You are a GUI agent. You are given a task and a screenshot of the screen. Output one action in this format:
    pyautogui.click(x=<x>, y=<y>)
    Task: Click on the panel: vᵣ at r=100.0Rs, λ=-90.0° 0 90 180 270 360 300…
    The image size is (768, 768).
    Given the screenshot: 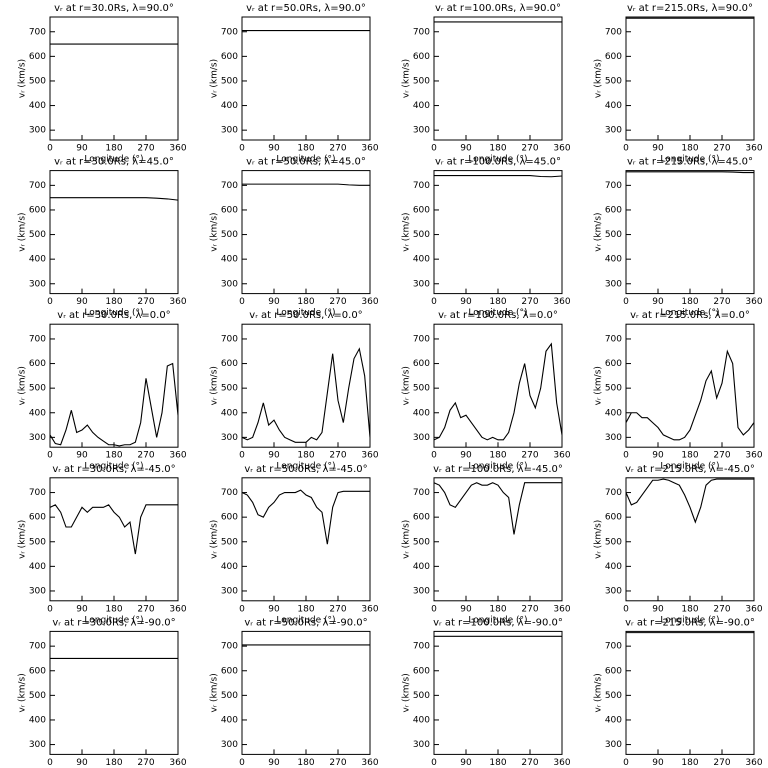 What is the action you would take?
    pyautogui.click(x=486, y=692)
    